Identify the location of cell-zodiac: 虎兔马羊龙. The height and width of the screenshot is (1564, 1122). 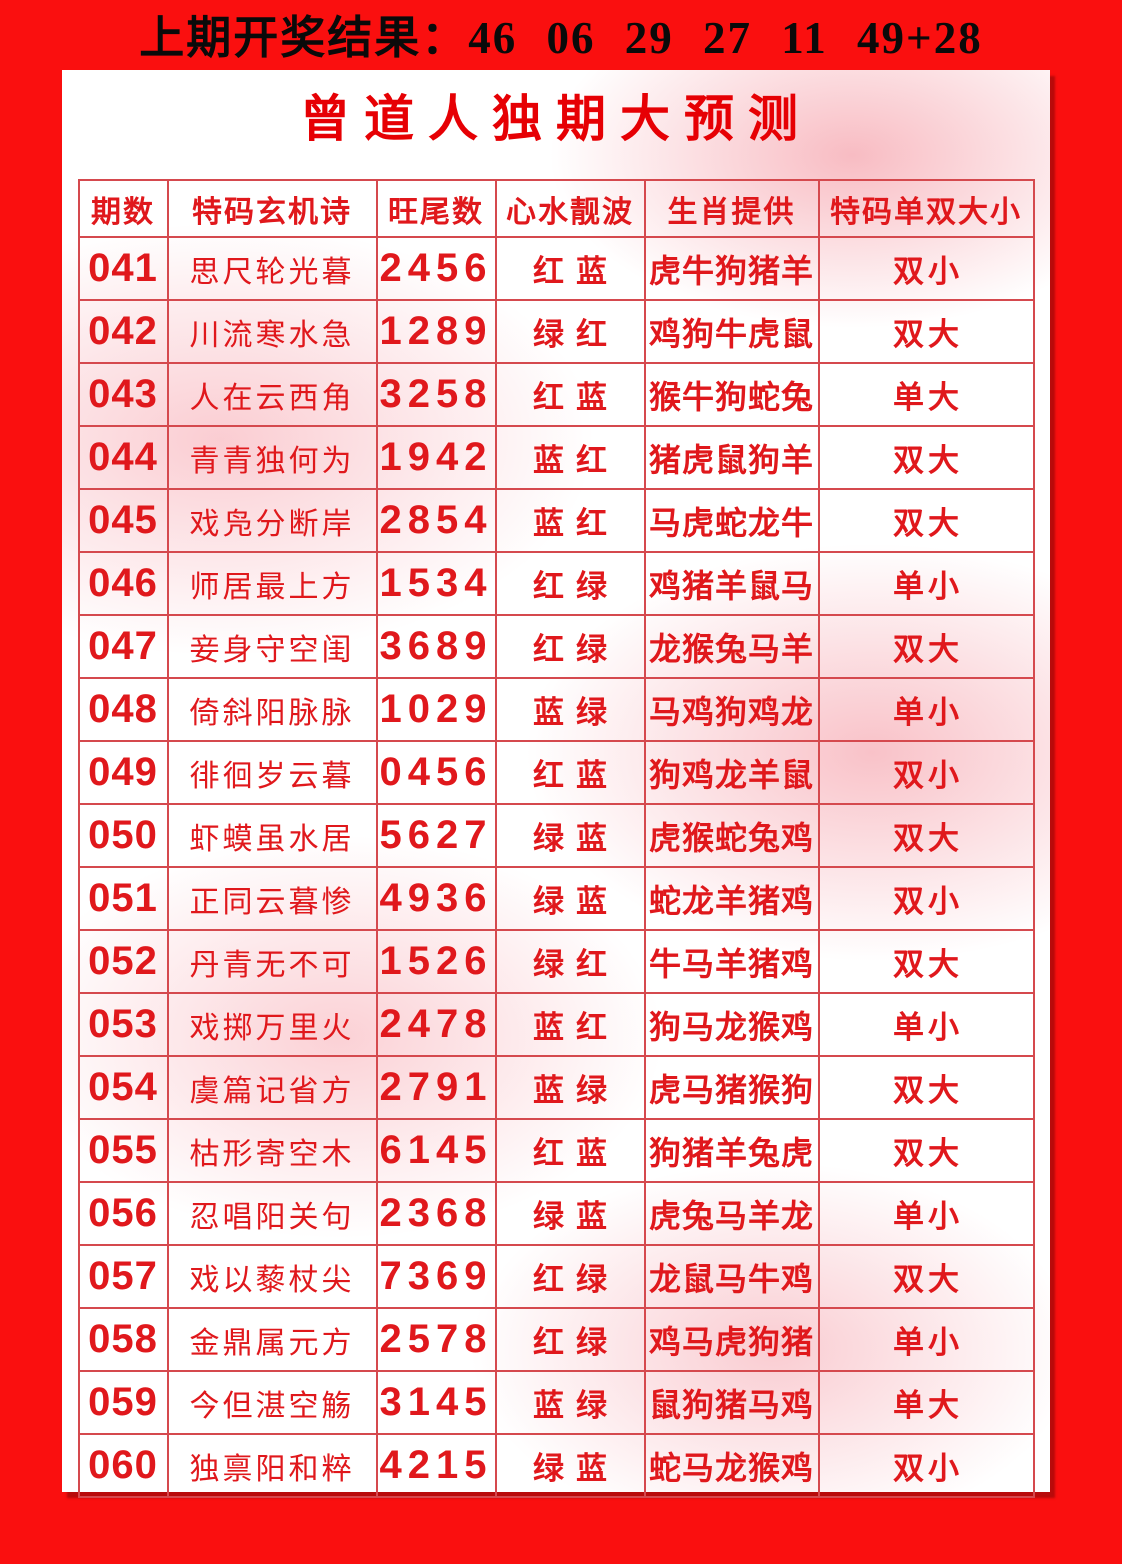
(731, 1213).